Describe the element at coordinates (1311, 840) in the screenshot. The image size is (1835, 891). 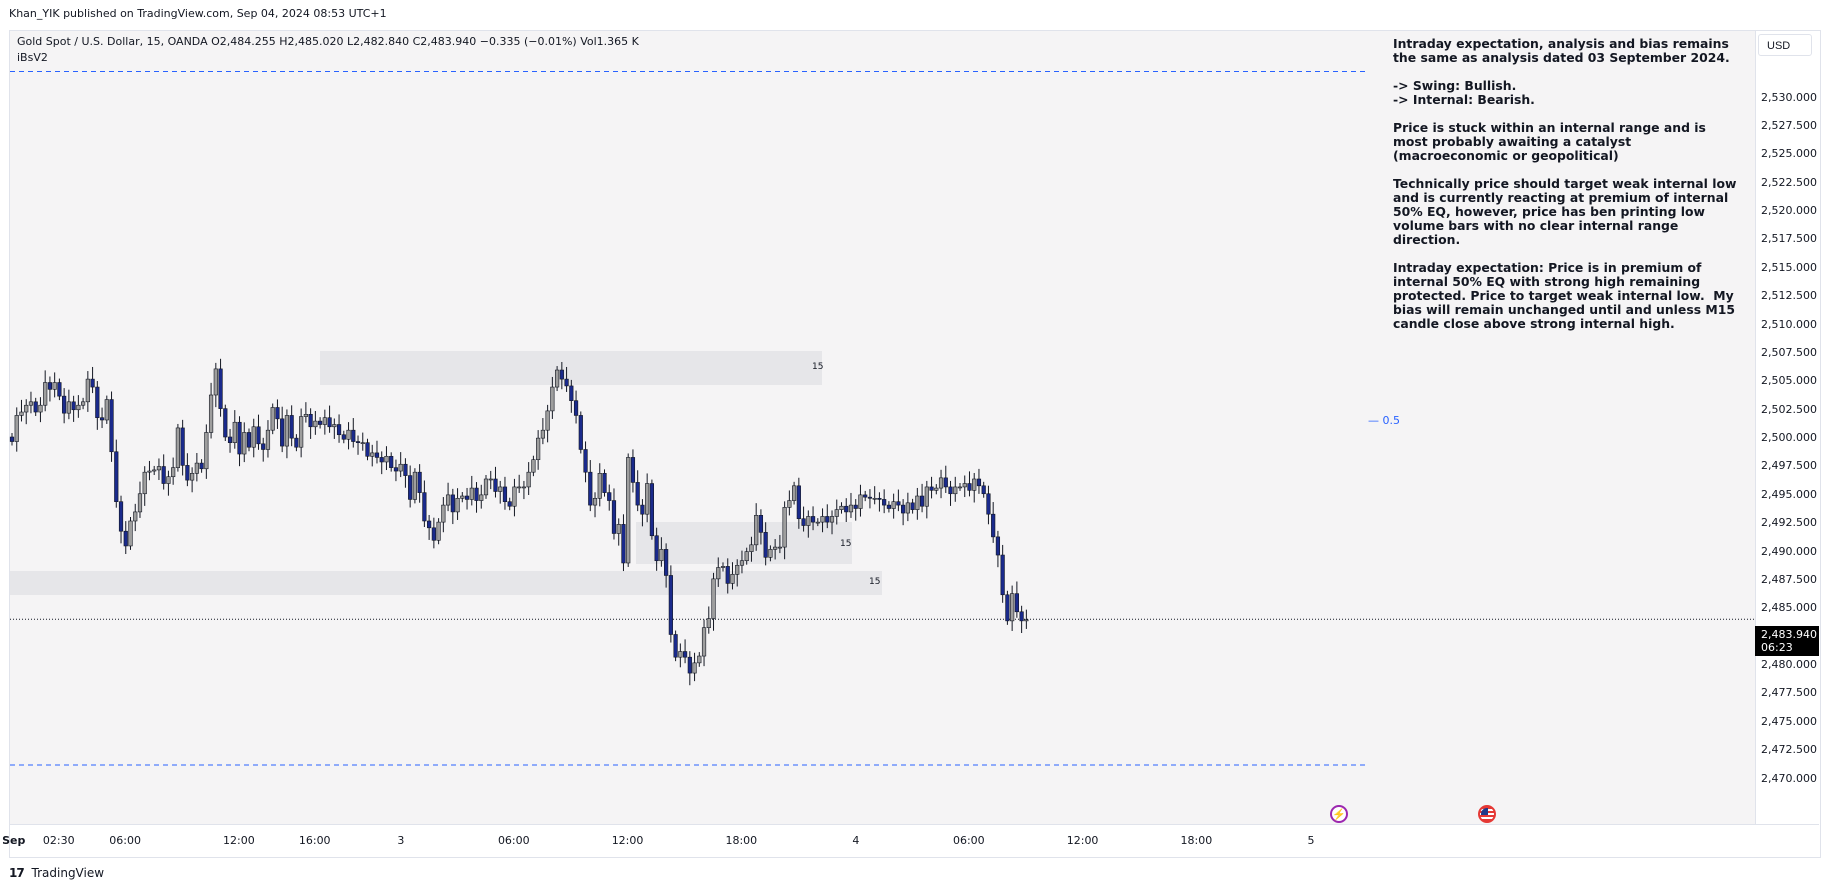
I see `time-tick-label: 5` at that location.